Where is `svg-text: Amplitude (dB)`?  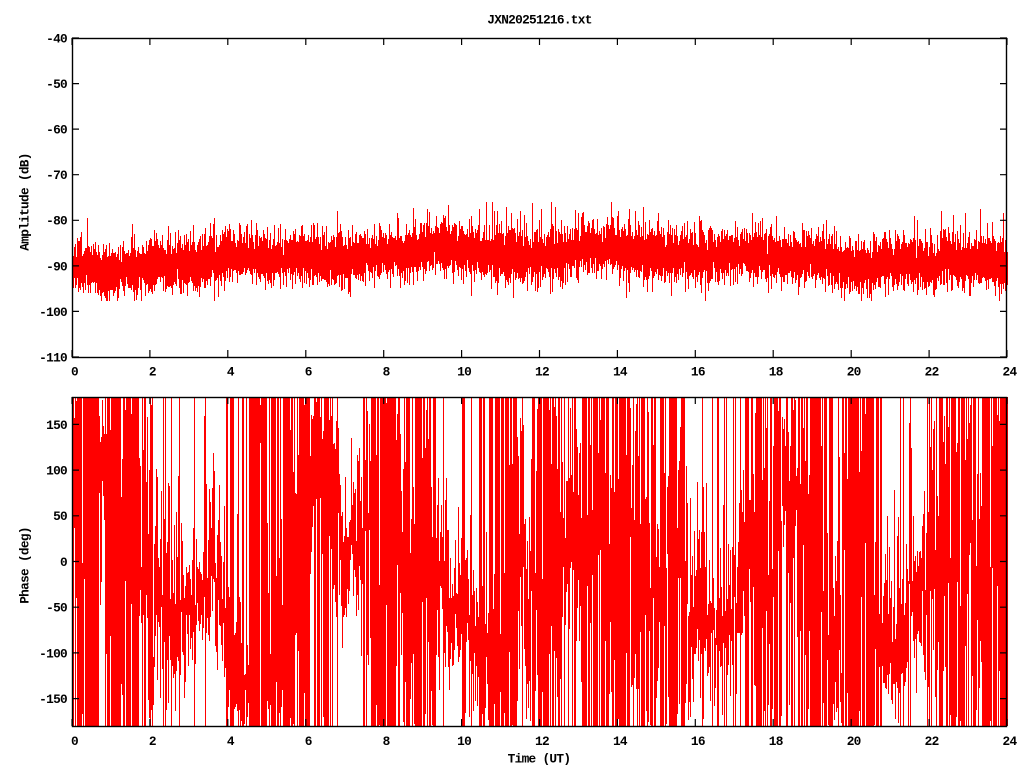
svg-text: Amplitude (dB) is located at coordinates (25, 201).